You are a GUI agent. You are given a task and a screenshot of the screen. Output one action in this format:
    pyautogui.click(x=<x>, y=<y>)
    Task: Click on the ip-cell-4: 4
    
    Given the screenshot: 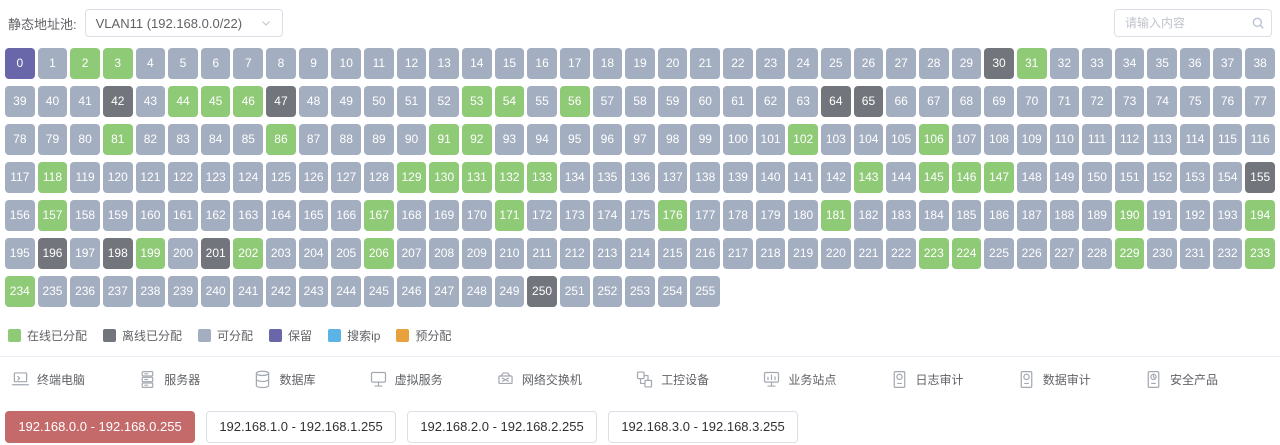 What is the action you would take?
    pyautogui.click(x=150, y=63)
    